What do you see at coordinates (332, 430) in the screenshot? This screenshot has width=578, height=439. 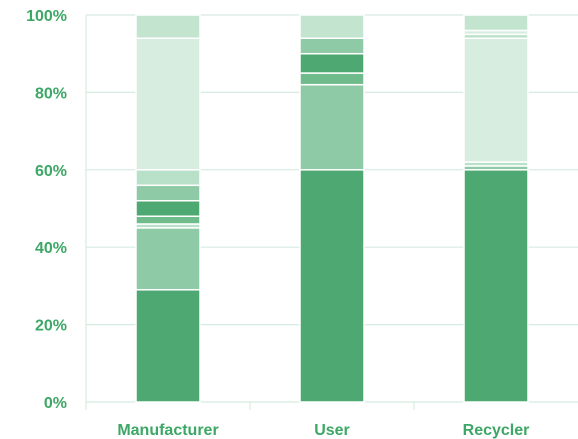 I see `category-label-user: User` at bounding box center [332, 430].